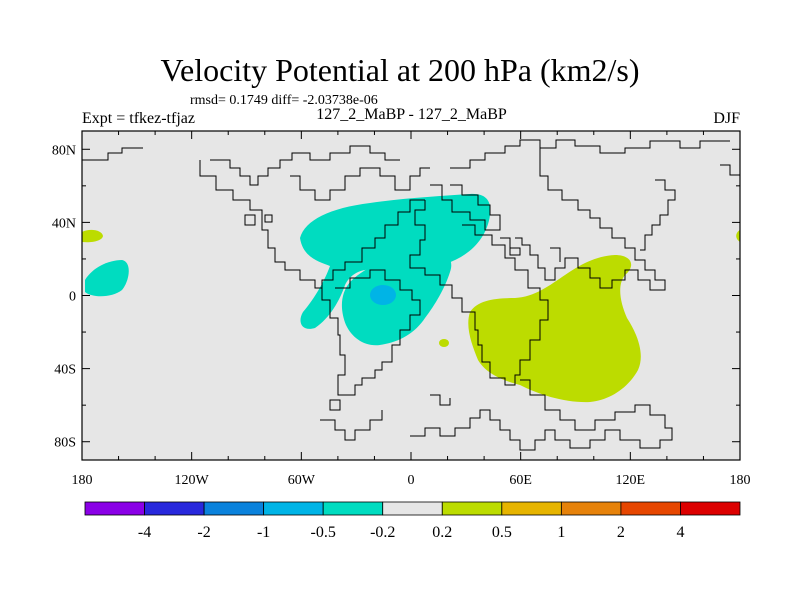 This screenshot has width=800, height=600. Describe the element at coordinates (65, 370) in the screenshot. I see `y-tick-label: 40S` at that location.